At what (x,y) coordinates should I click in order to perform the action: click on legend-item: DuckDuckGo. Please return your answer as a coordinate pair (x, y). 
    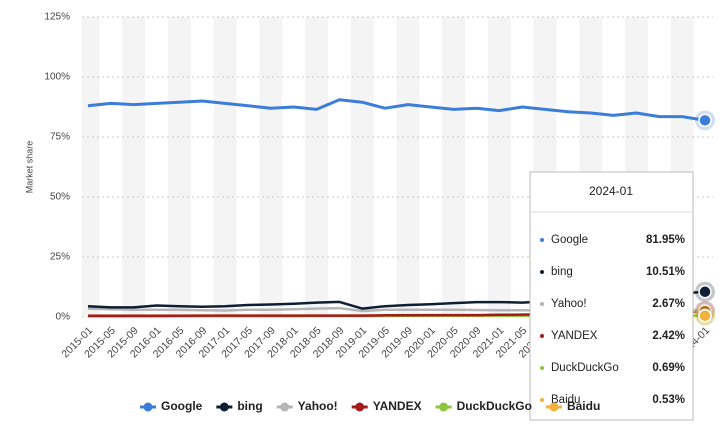
    Looking at the image, I should click on (483, 406).